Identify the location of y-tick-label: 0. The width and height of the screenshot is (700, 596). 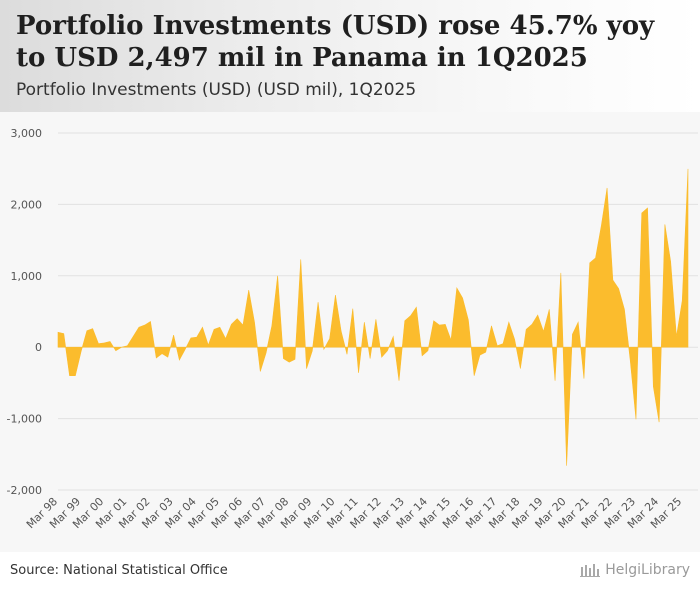
(38, 347).